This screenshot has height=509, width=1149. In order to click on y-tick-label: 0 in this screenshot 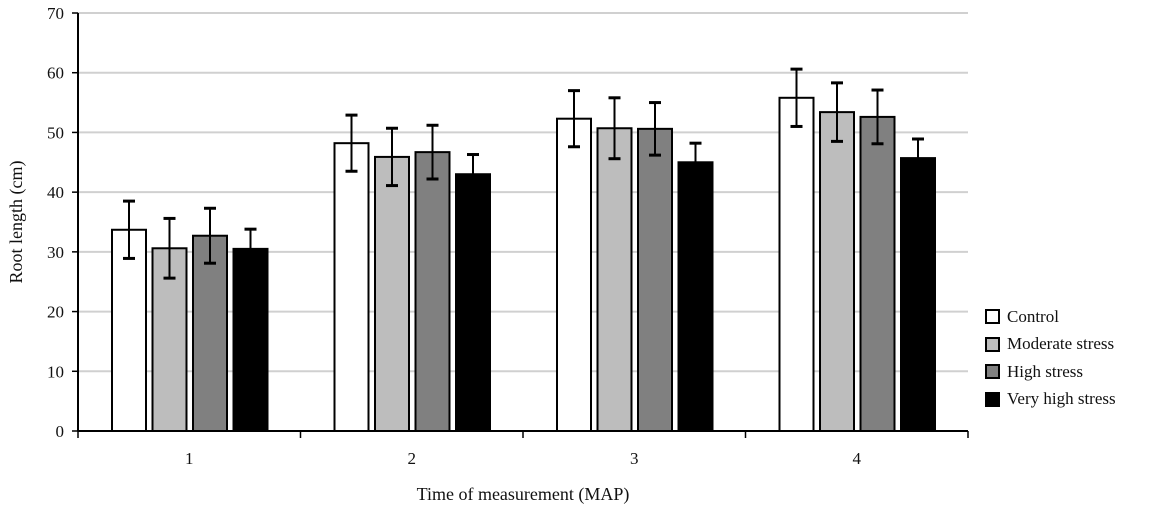, I will do `click(60, 431)`.